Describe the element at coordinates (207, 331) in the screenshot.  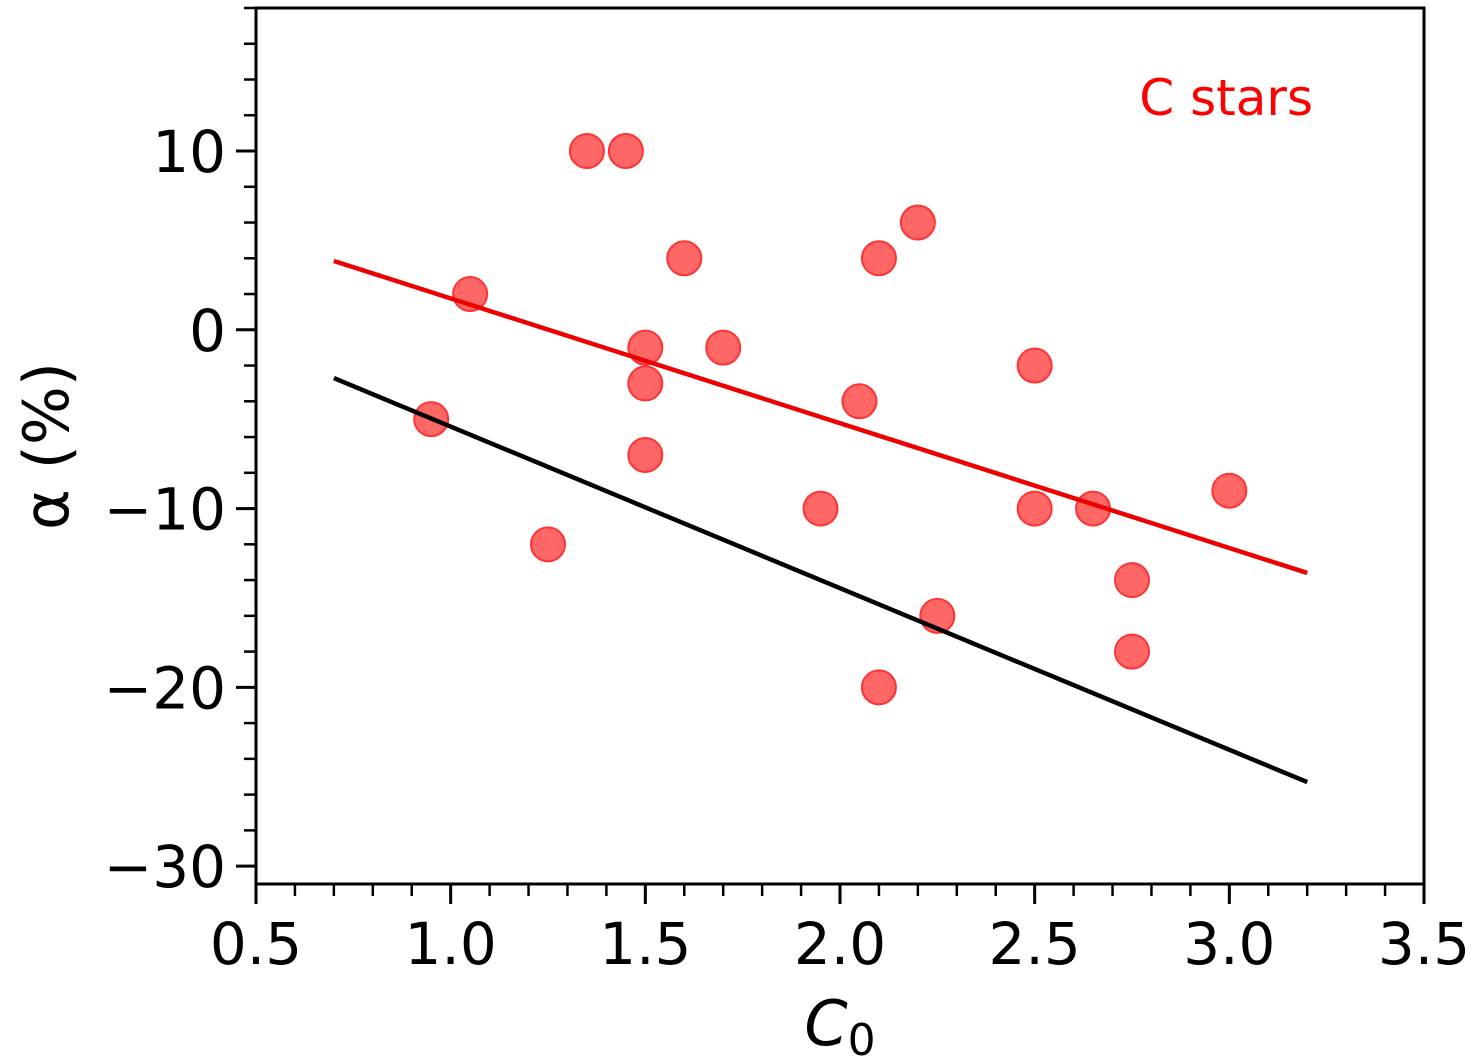
I see `y-tick-label: 0` at that location.